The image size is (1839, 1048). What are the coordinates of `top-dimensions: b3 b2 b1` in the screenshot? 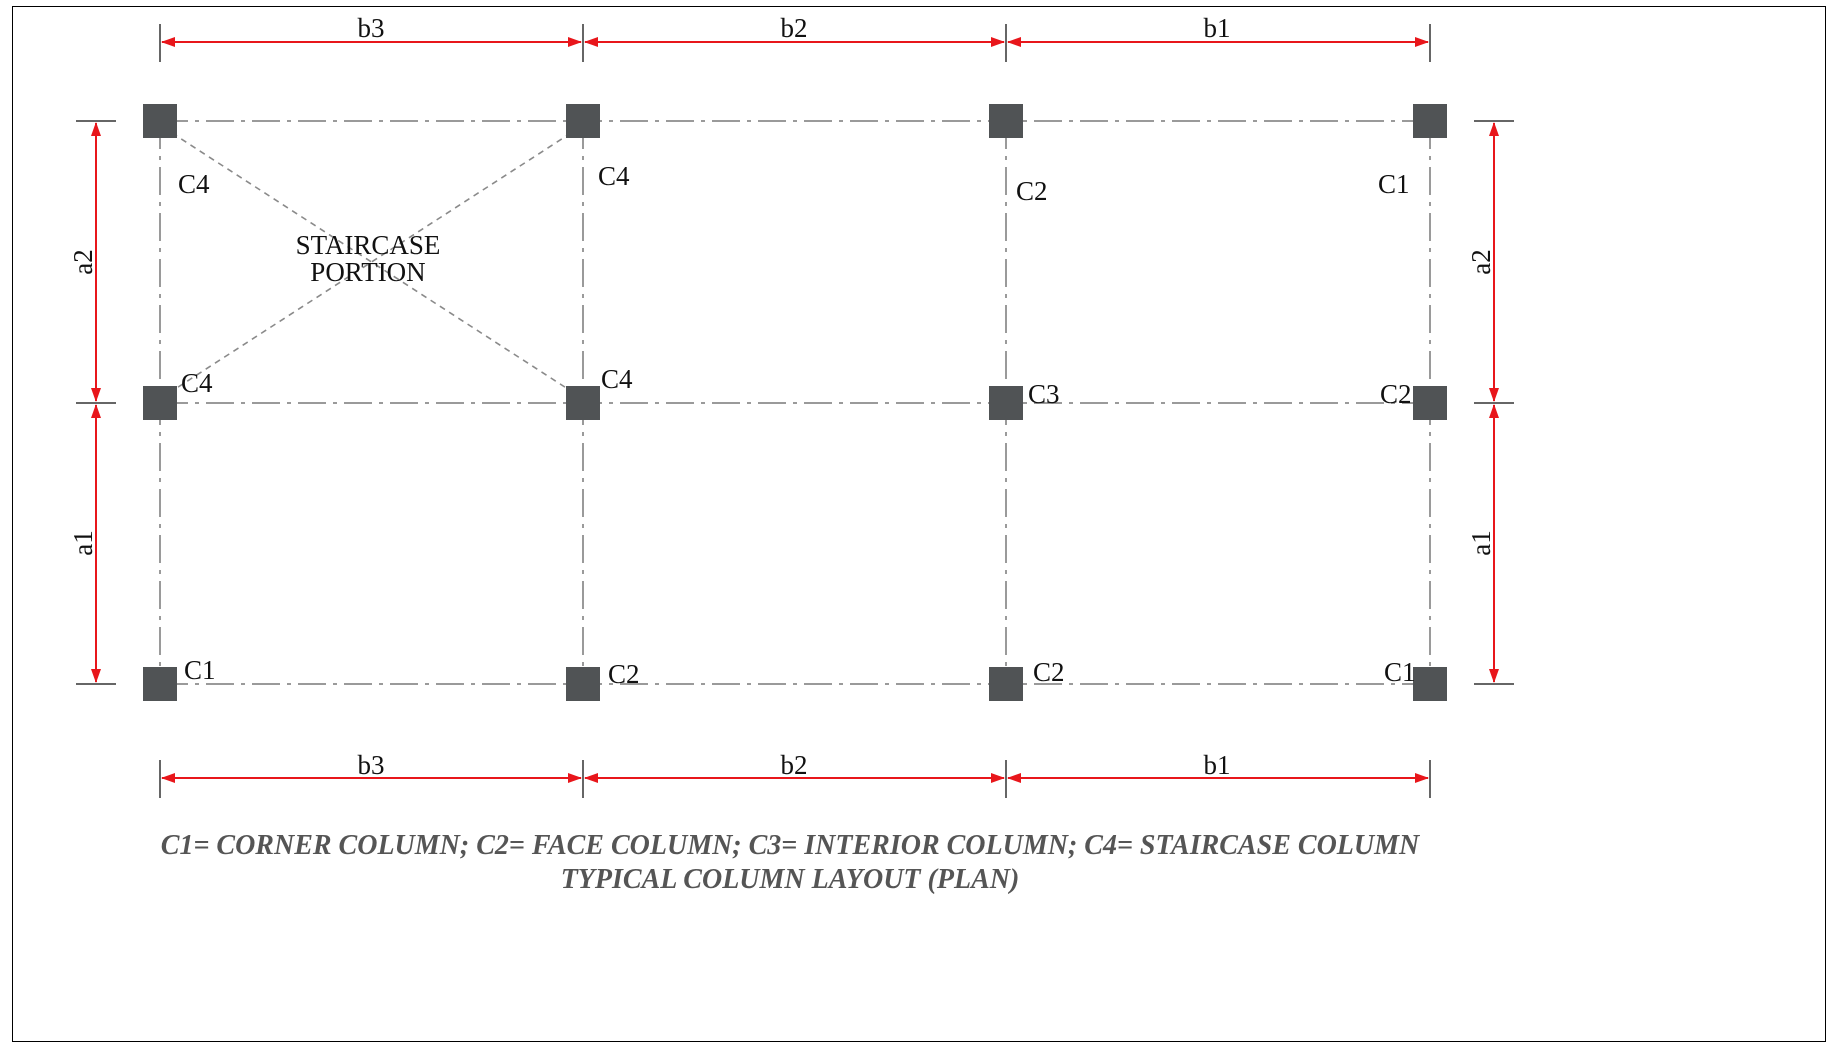 It's located at (795, 37).